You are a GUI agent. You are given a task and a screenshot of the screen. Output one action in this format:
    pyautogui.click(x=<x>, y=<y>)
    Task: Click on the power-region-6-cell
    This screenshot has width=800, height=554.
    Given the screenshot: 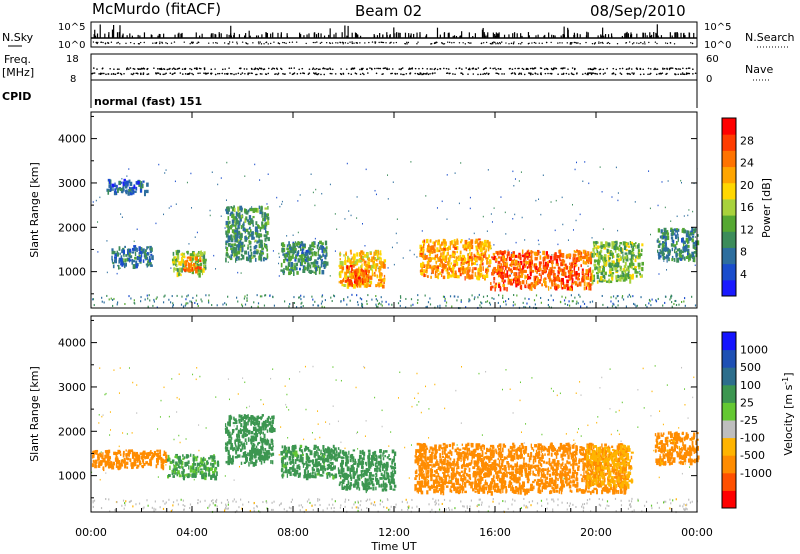 What is the action you would take?
    pyautogui.click(x=351, y=271)
    